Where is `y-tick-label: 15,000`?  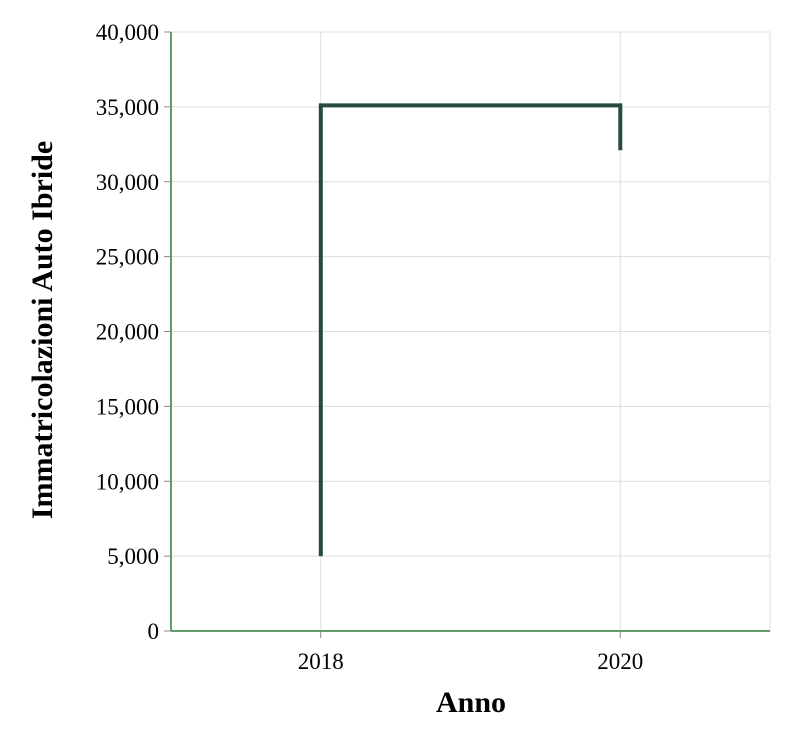 y-tick-label: 15,000 is located at coordinates (127, 406).